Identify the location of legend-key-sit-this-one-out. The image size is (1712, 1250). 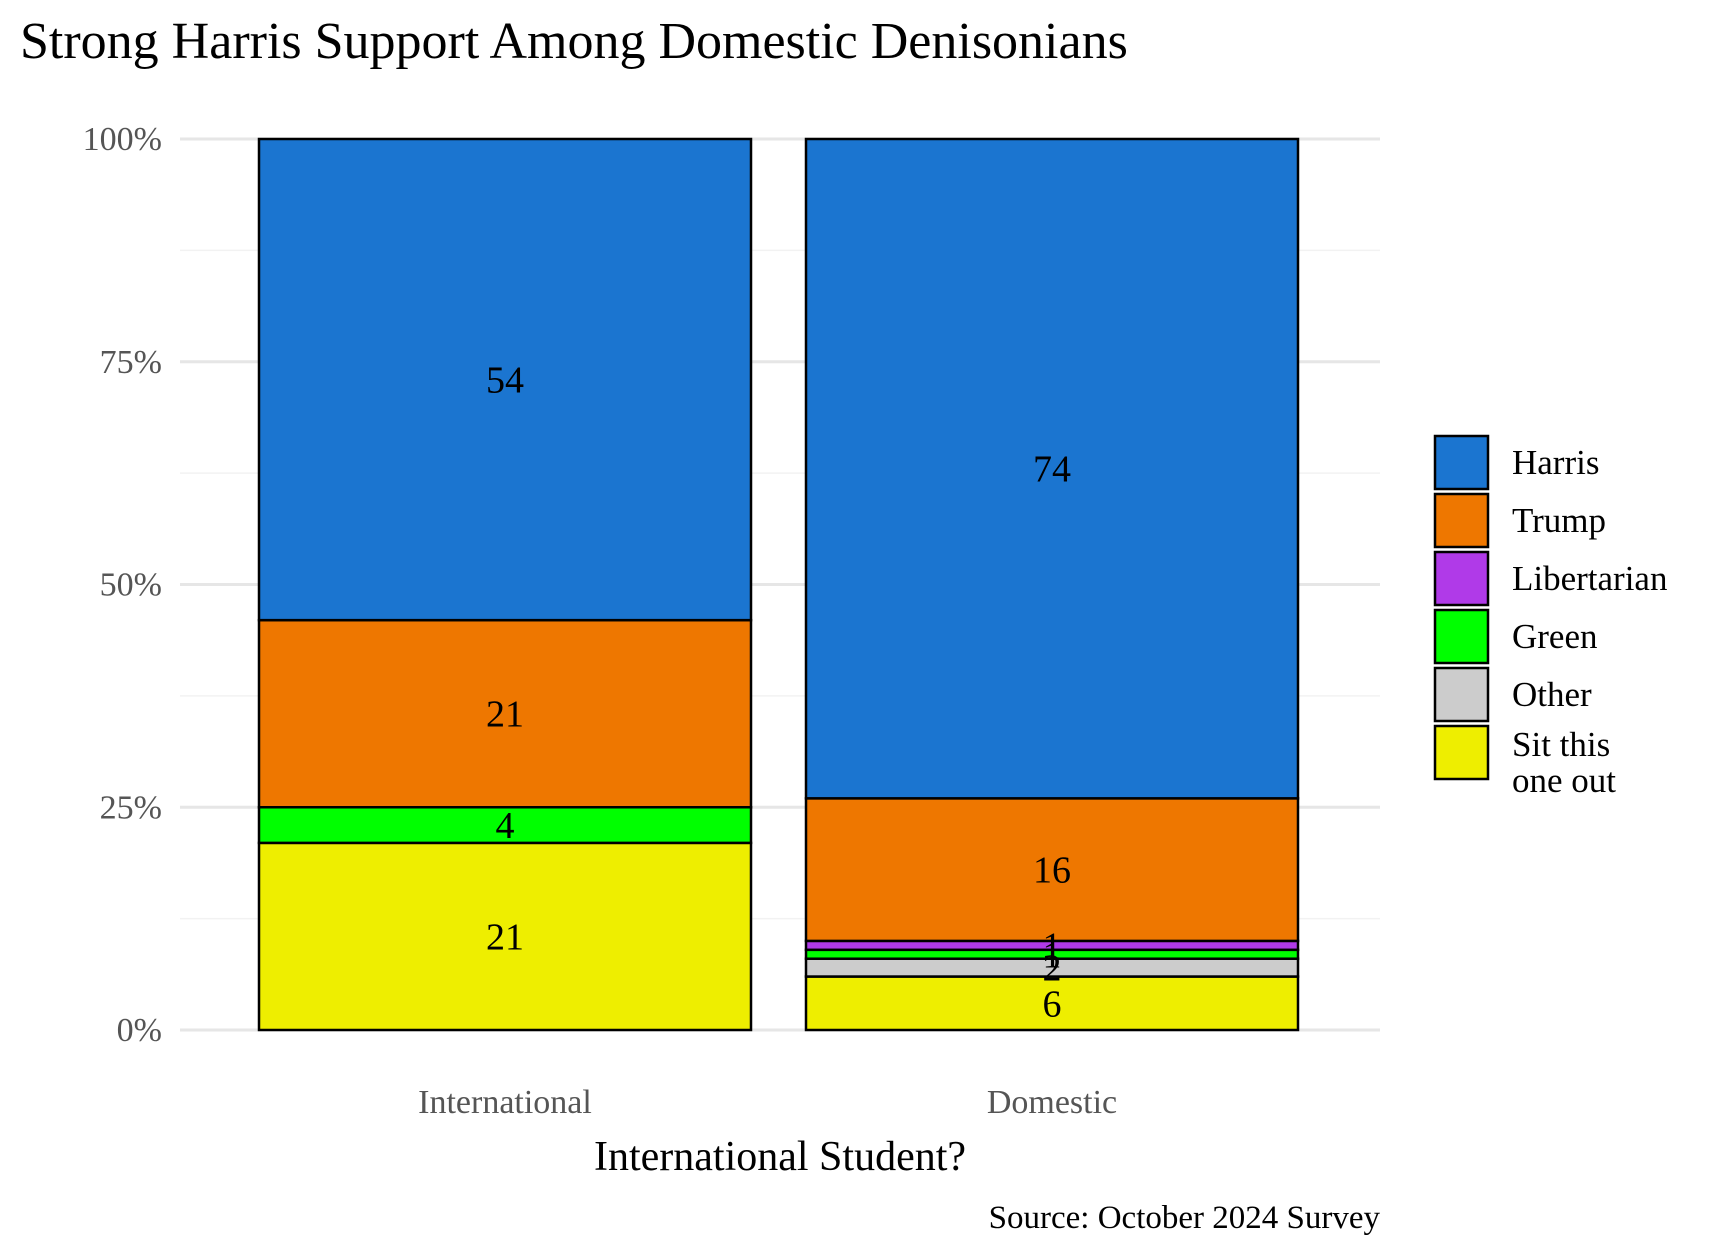
(1461, 752).